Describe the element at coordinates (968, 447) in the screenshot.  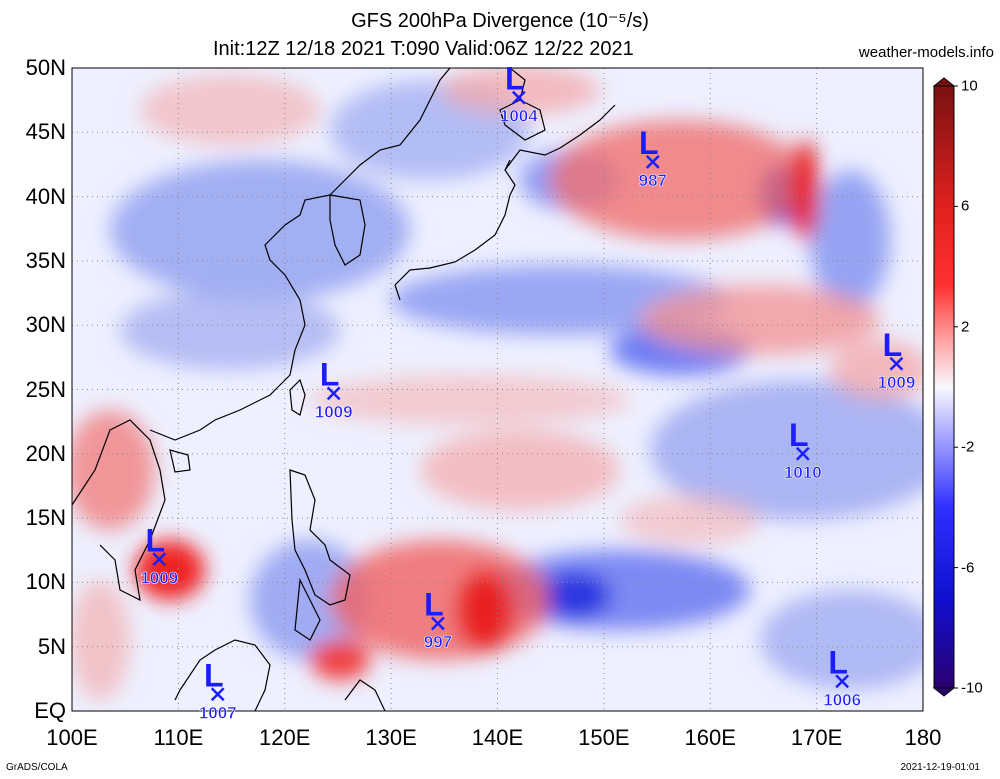
I see `colorbar-tick-label: -2` at that location.